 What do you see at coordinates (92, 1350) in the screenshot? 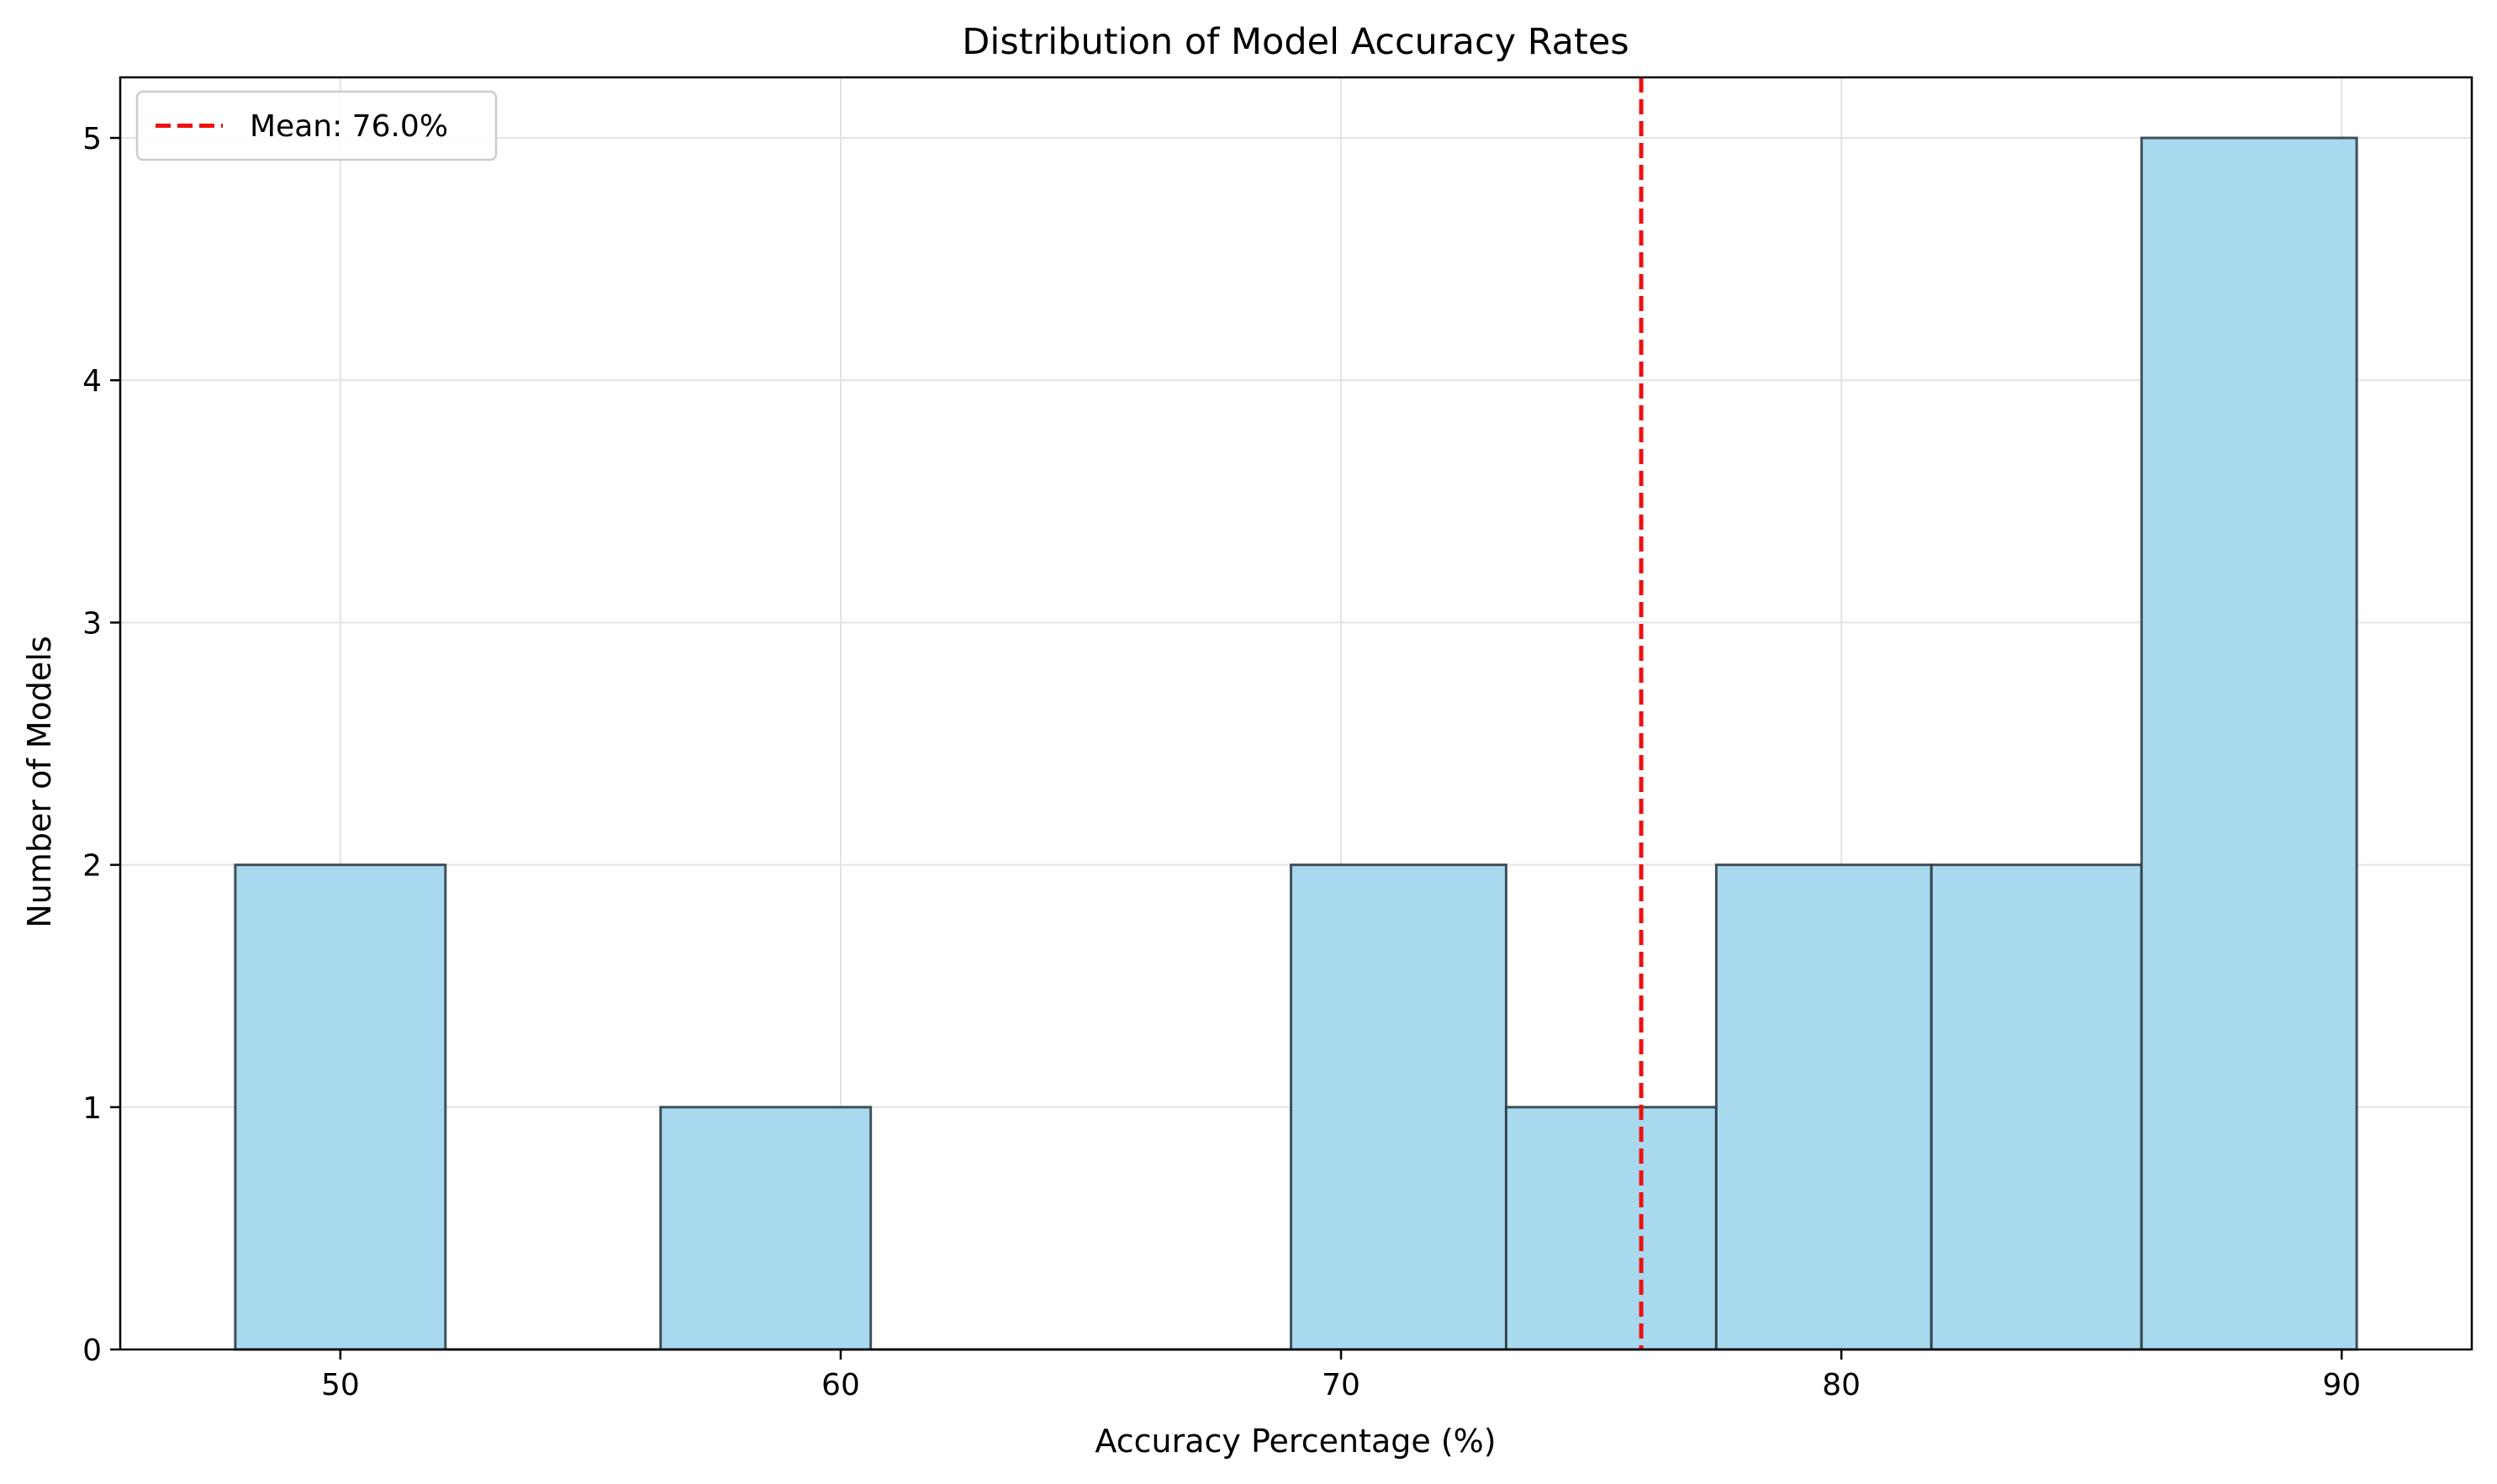
I see `y-tick-label-0: 0` at bounding box center [92, 1350].